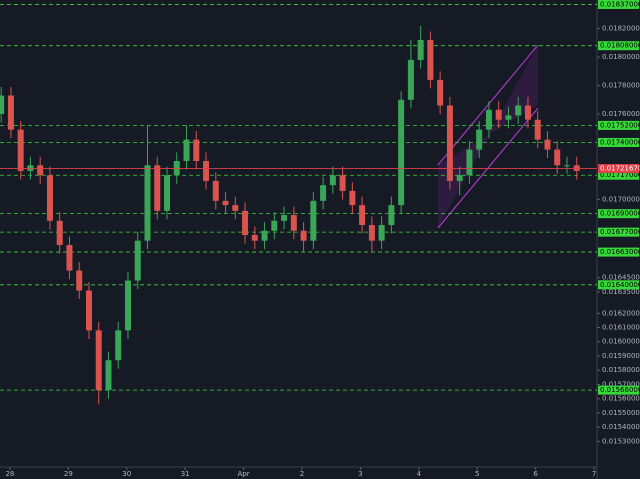  I want to click on channel-line, so click(488, 105).